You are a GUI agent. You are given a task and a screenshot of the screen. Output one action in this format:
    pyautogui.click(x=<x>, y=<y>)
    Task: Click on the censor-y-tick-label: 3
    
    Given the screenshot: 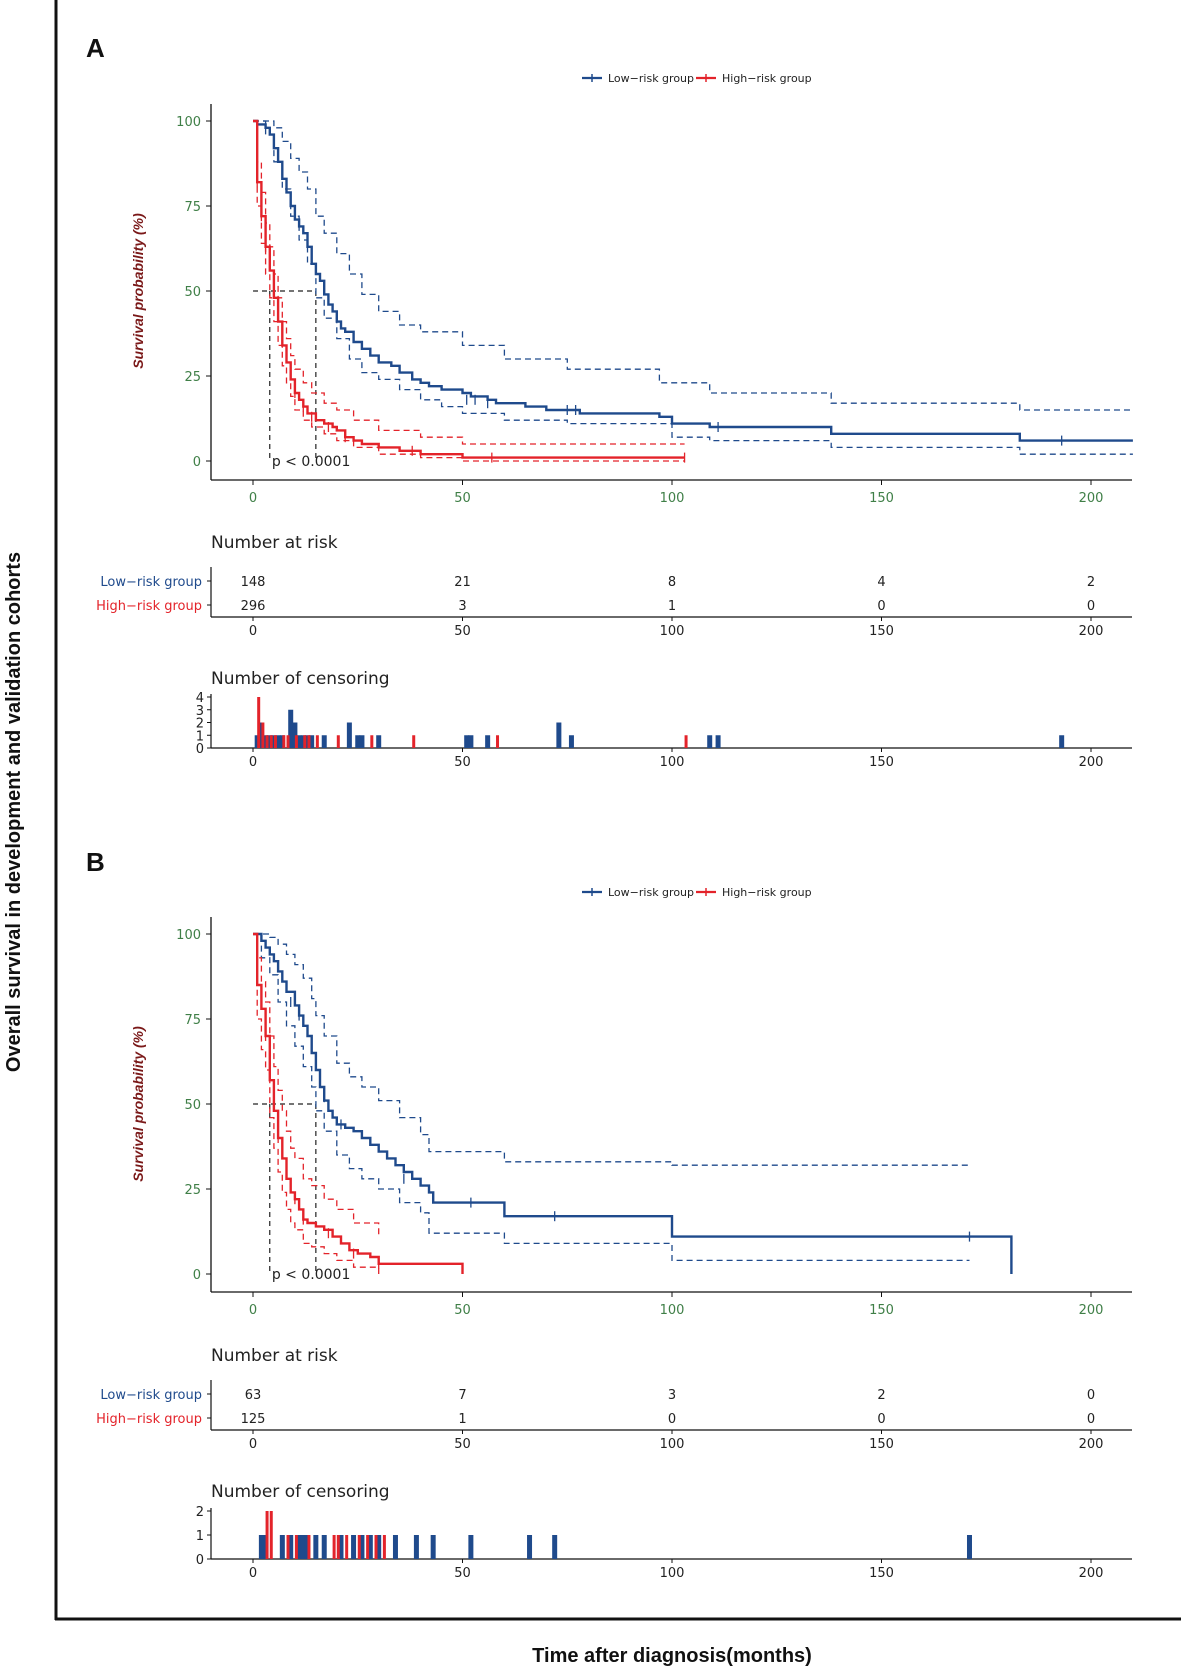 What is the action you would take?
    pyautogui.click(x=200, y=711)
    